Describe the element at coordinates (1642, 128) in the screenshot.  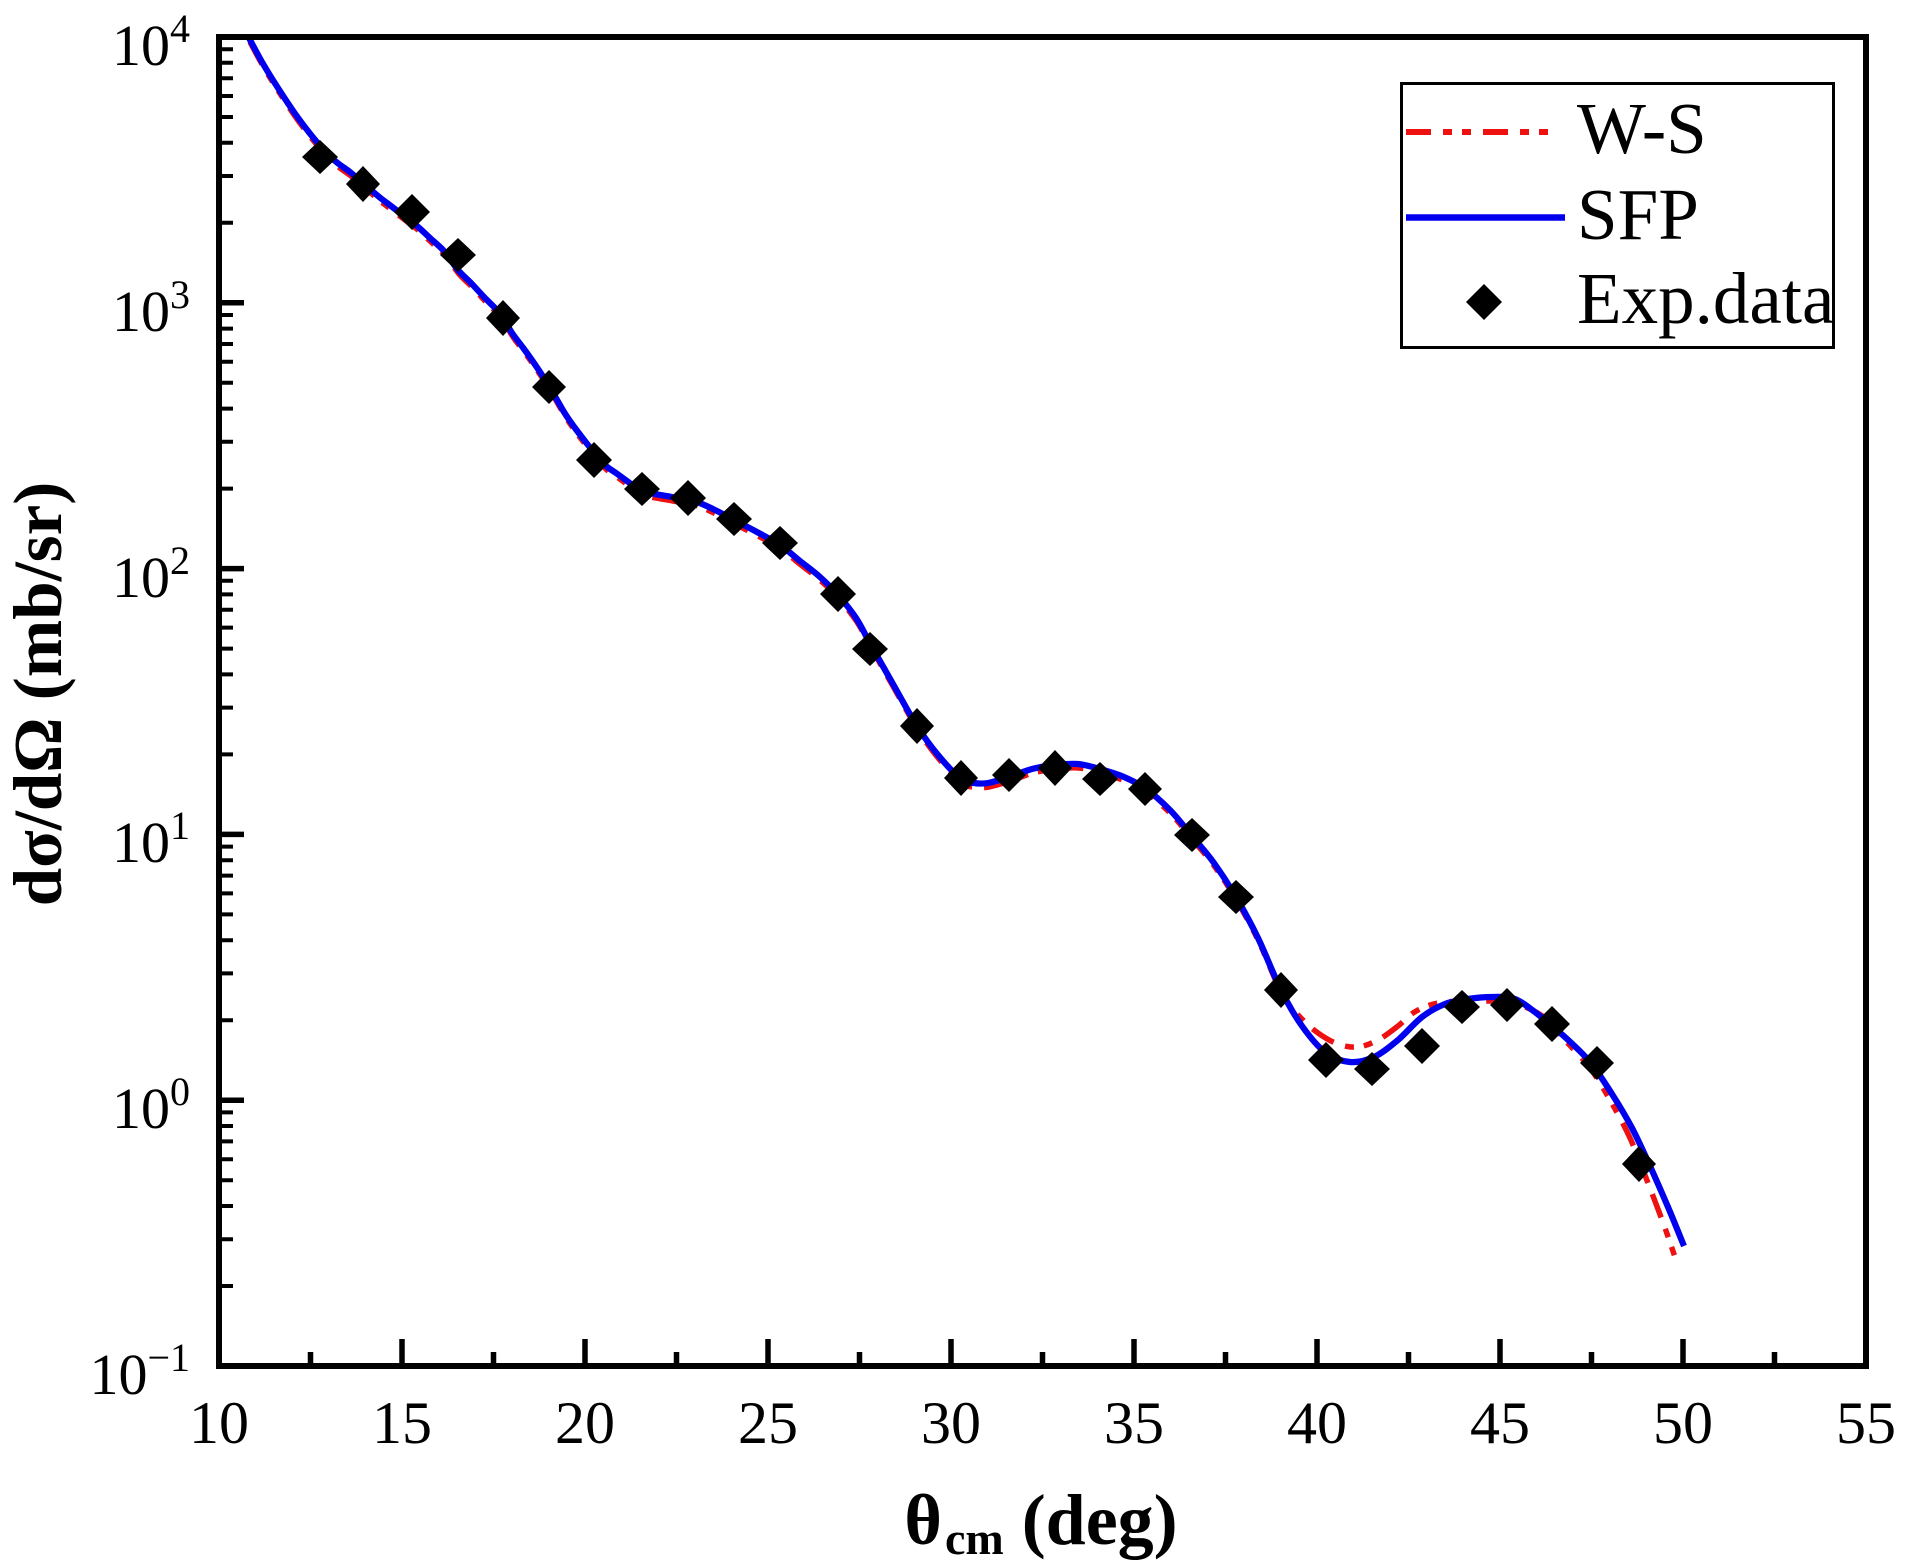
I see `svg-text: W-S` at that location.